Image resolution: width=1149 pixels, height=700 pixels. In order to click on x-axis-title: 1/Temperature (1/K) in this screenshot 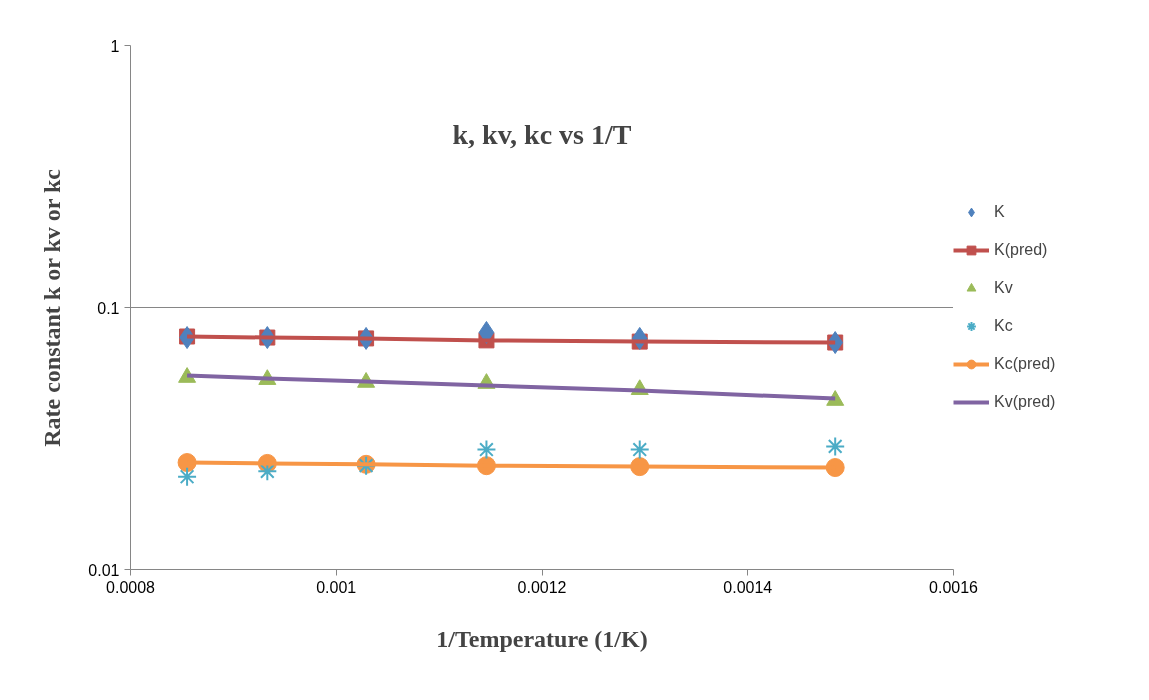, I will do `click(542, 638)`.